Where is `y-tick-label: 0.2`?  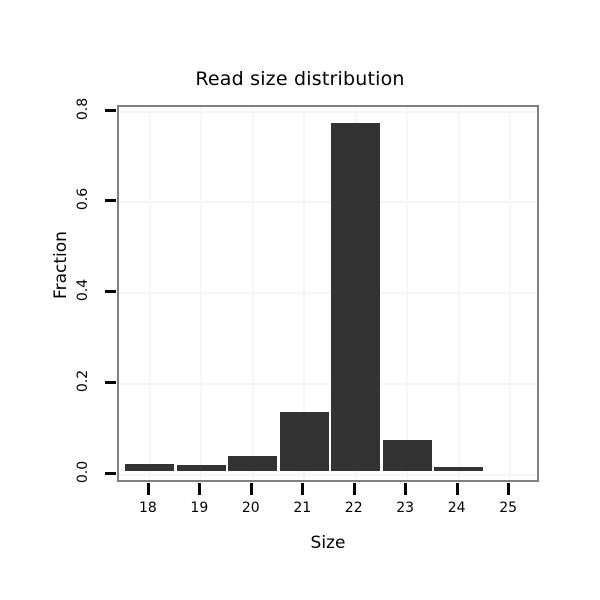 y-tick-label: 0.2 is located at coordinates (83, 381).